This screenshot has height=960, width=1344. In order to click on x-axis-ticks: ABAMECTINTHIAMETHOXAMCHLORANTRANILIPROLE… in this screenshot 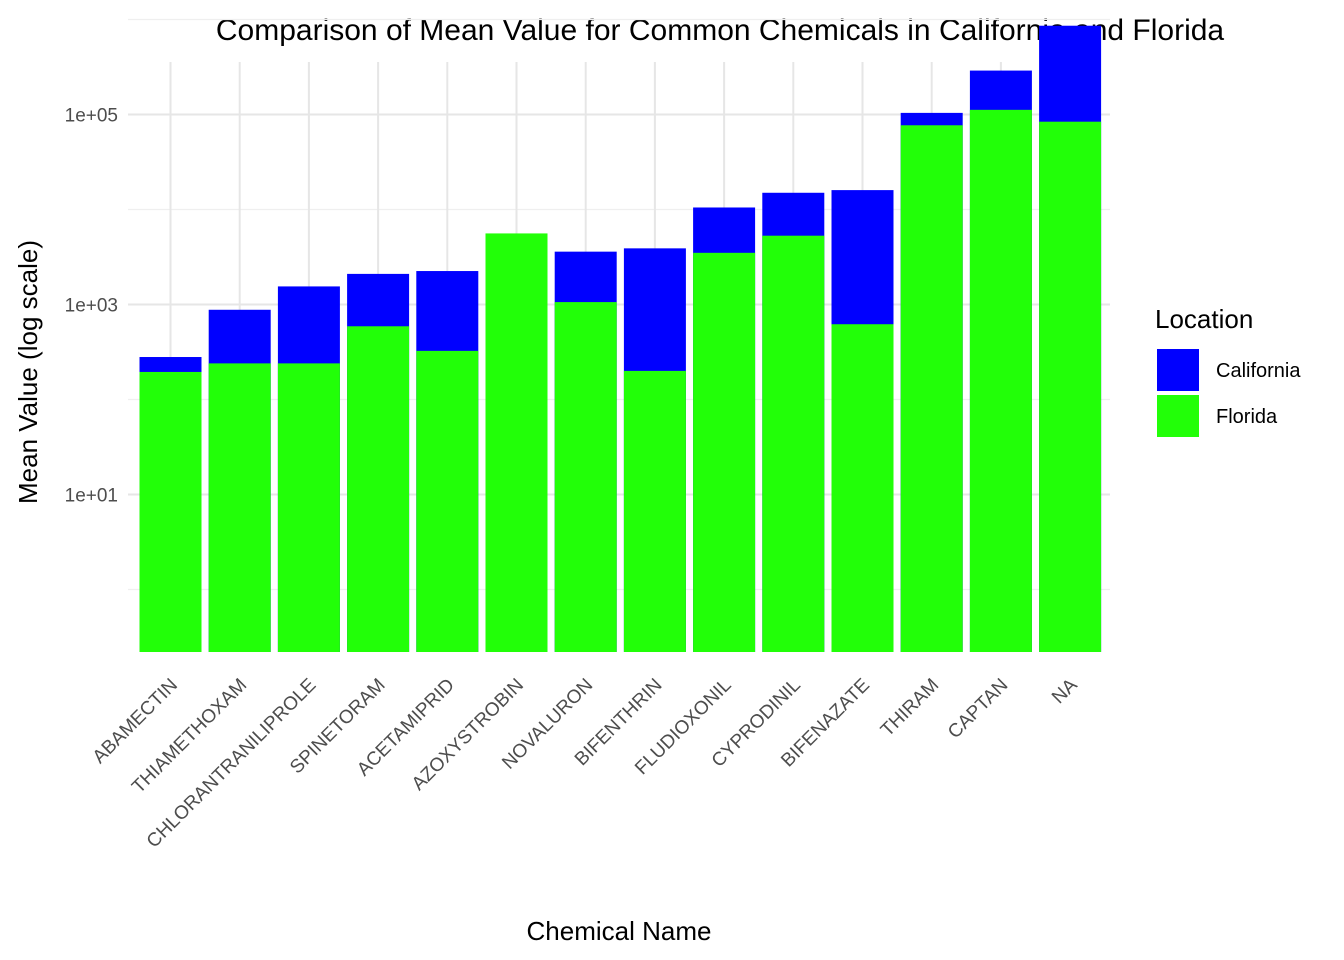, I will do `click(585, 763)`.